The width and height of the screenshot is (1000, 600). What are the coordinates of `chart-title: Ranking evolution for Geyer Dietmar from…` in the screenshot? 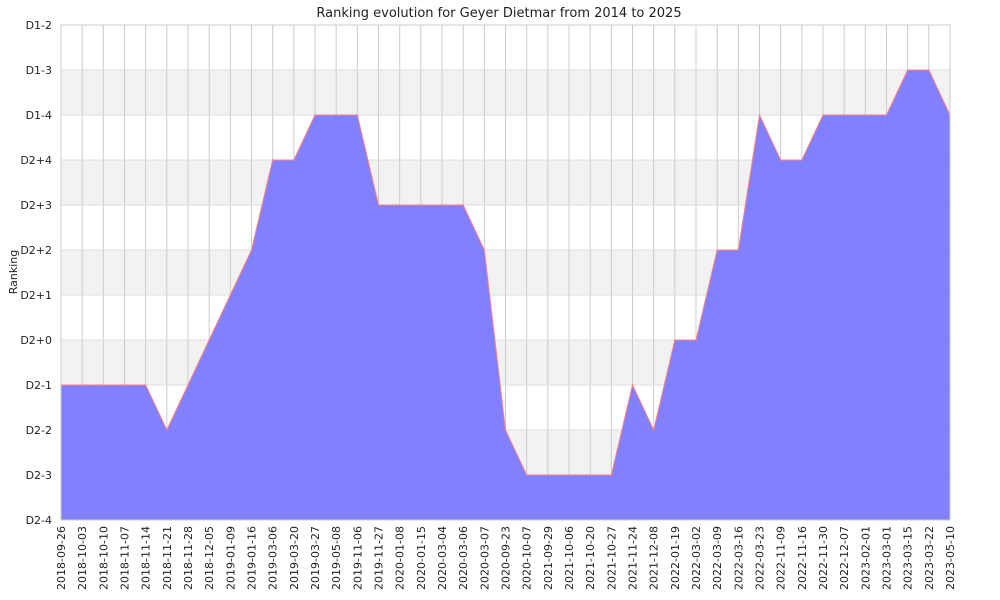 It's located at (498, 13).